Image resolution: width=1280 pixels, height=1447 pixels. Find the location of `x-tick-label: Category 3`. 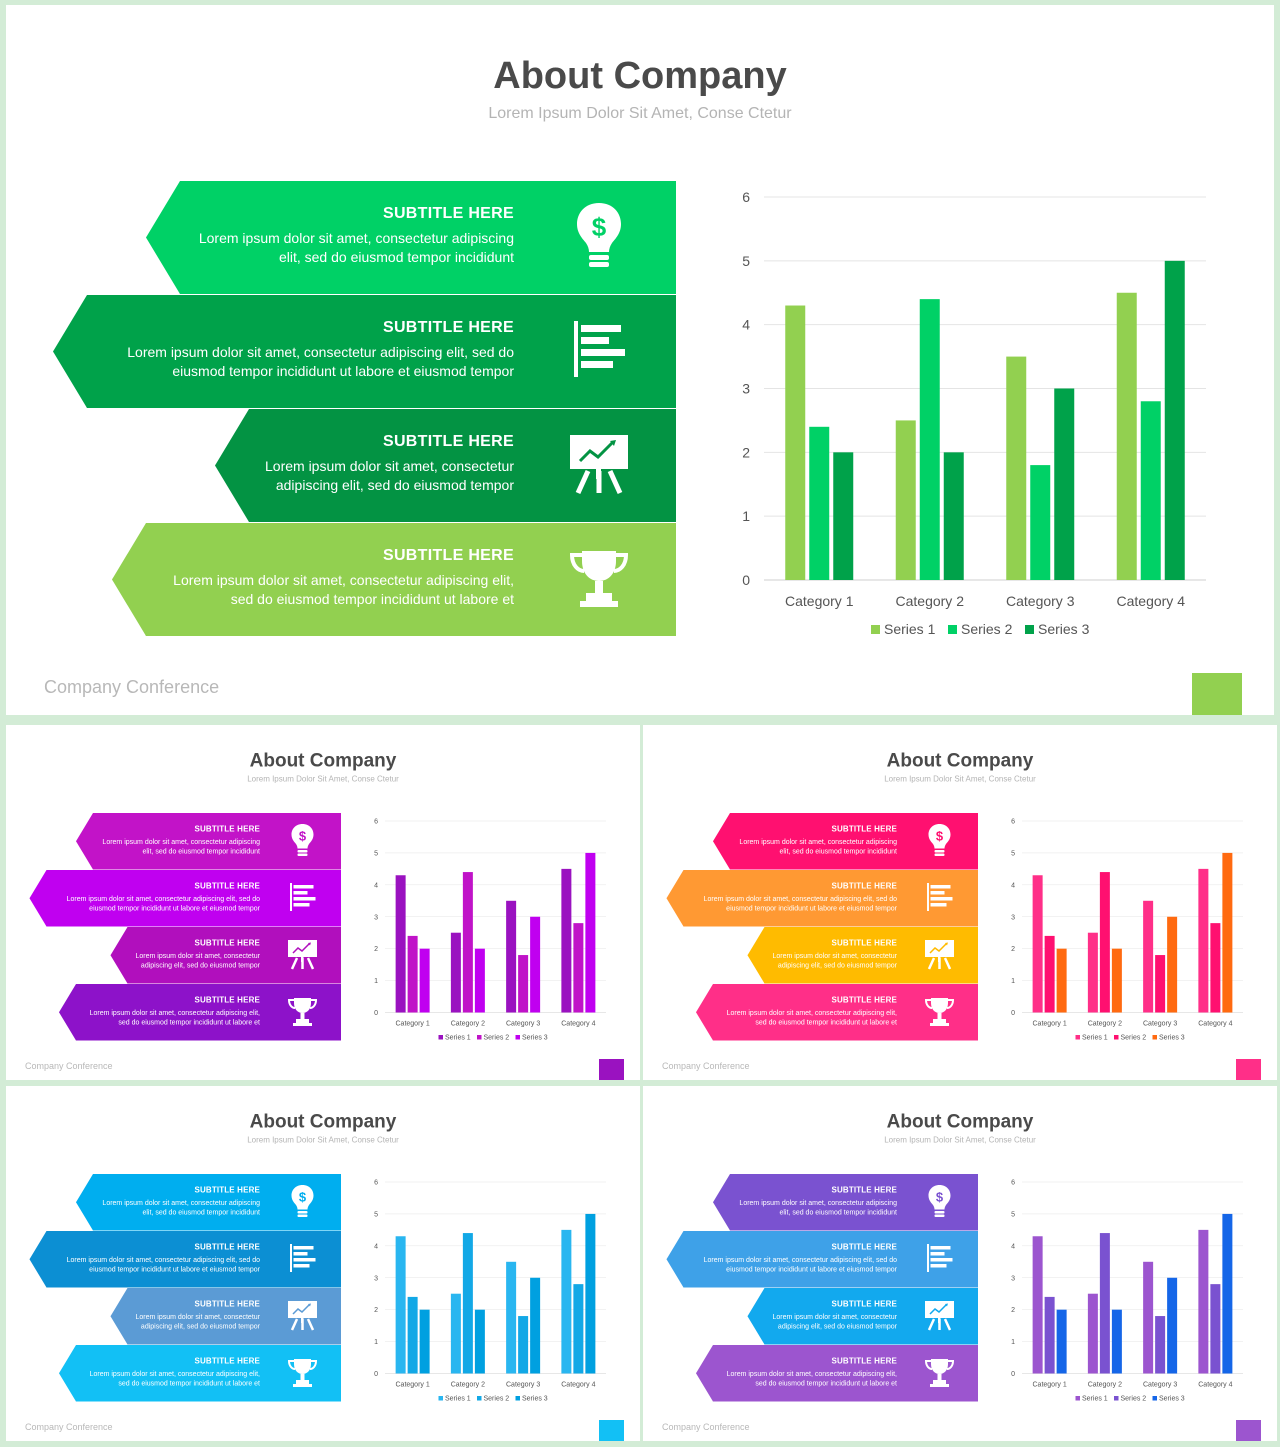

x-tick-label: Category 3 is located at coordinates (1040, 601).